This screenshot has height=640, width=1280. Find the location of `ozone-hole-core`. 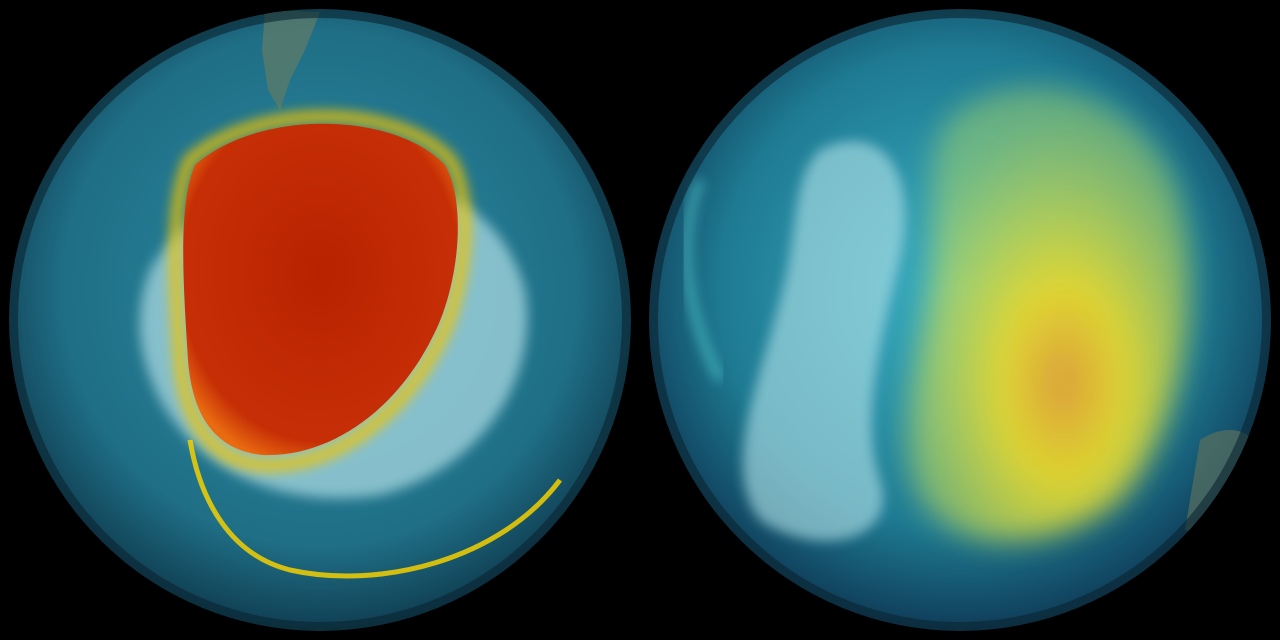

ozone-hole-core is located at coordinates (320, 289).